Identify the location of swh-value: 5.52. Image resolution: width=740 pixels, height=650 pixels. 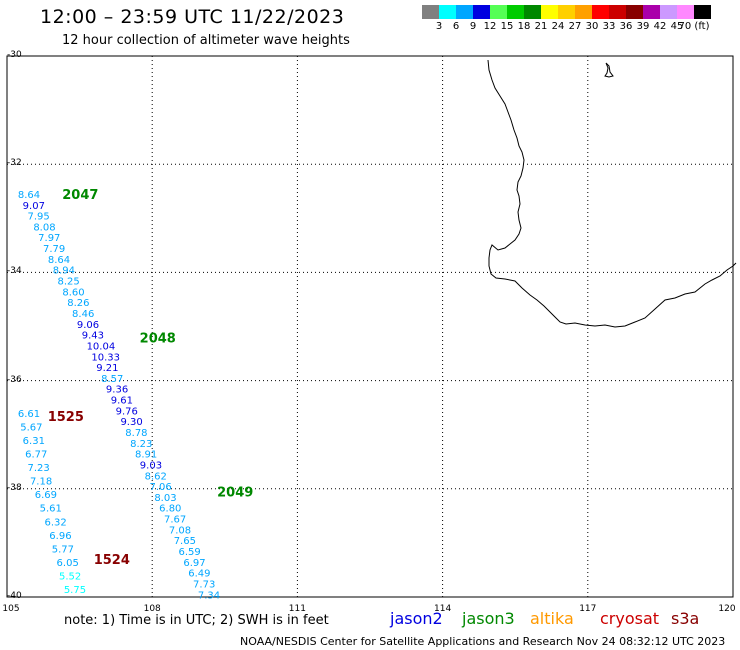
(70, 576).